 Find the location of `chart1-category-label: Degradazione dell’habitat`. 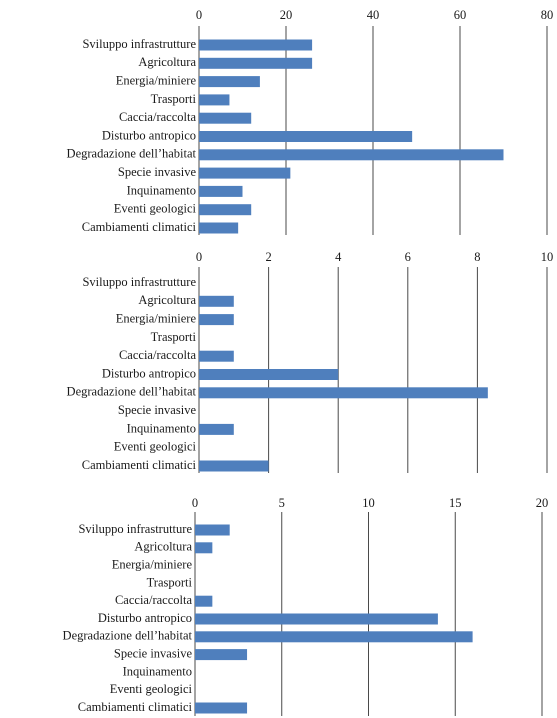

chart1-category-label: Degradazione dell’habitat is located at coordinates (132, 154).